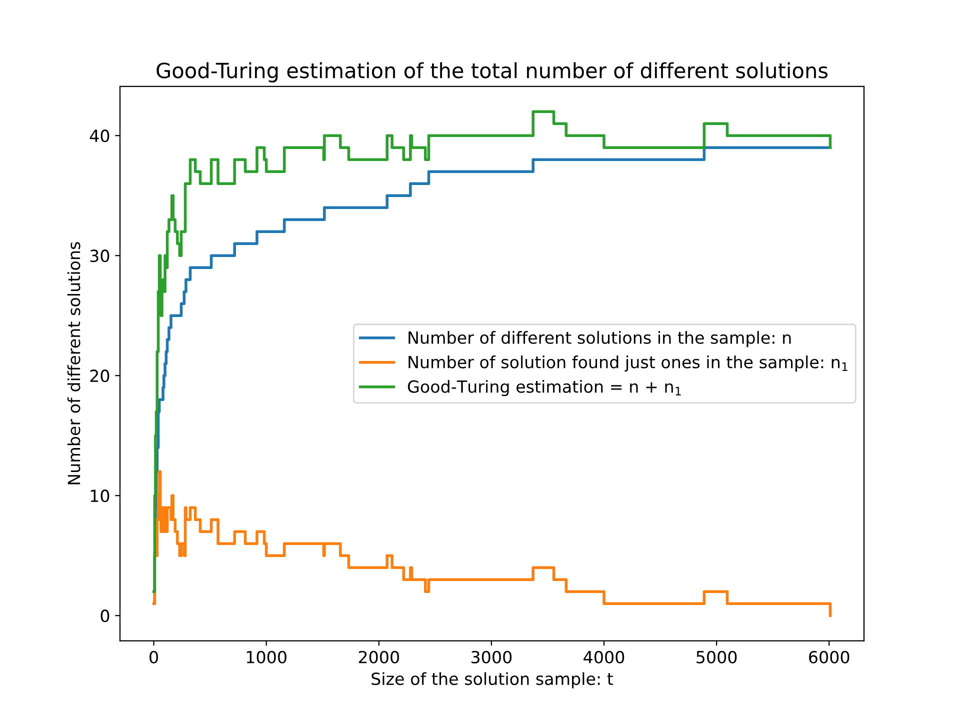 The image size is (960, 720). What do you see at coordinates (73, 363) in the screenshot?
I see `y-axis-title: Number of different solutions` at bounding box center [73, 363].